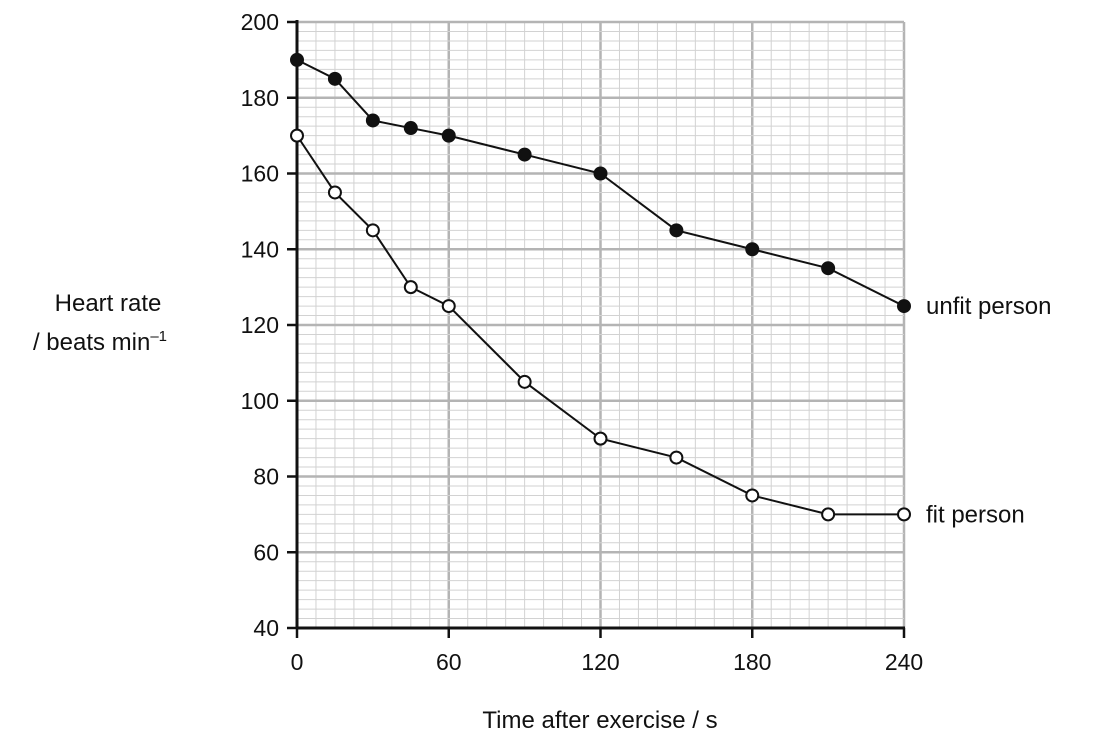  Describe the element at coordinates (260, 401) in the screenshot. I see `y-tick-label: 100` at that location.